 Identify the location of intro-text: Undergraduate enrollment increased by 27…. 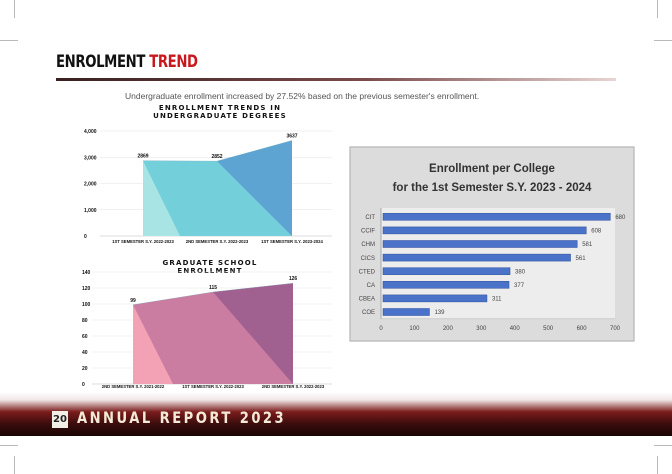
(302, 96).